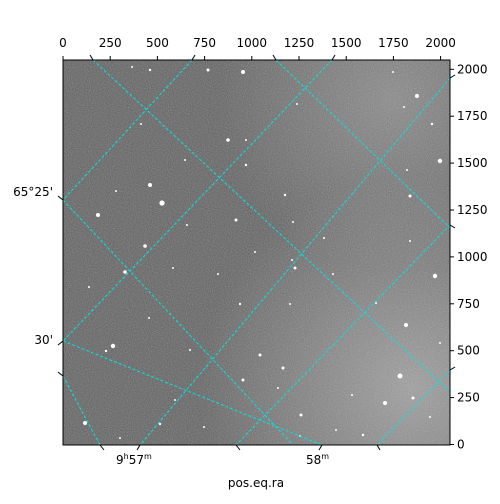 The image size is (500, 504). I want to click on dec-label-30: 30', so click(43, 340).